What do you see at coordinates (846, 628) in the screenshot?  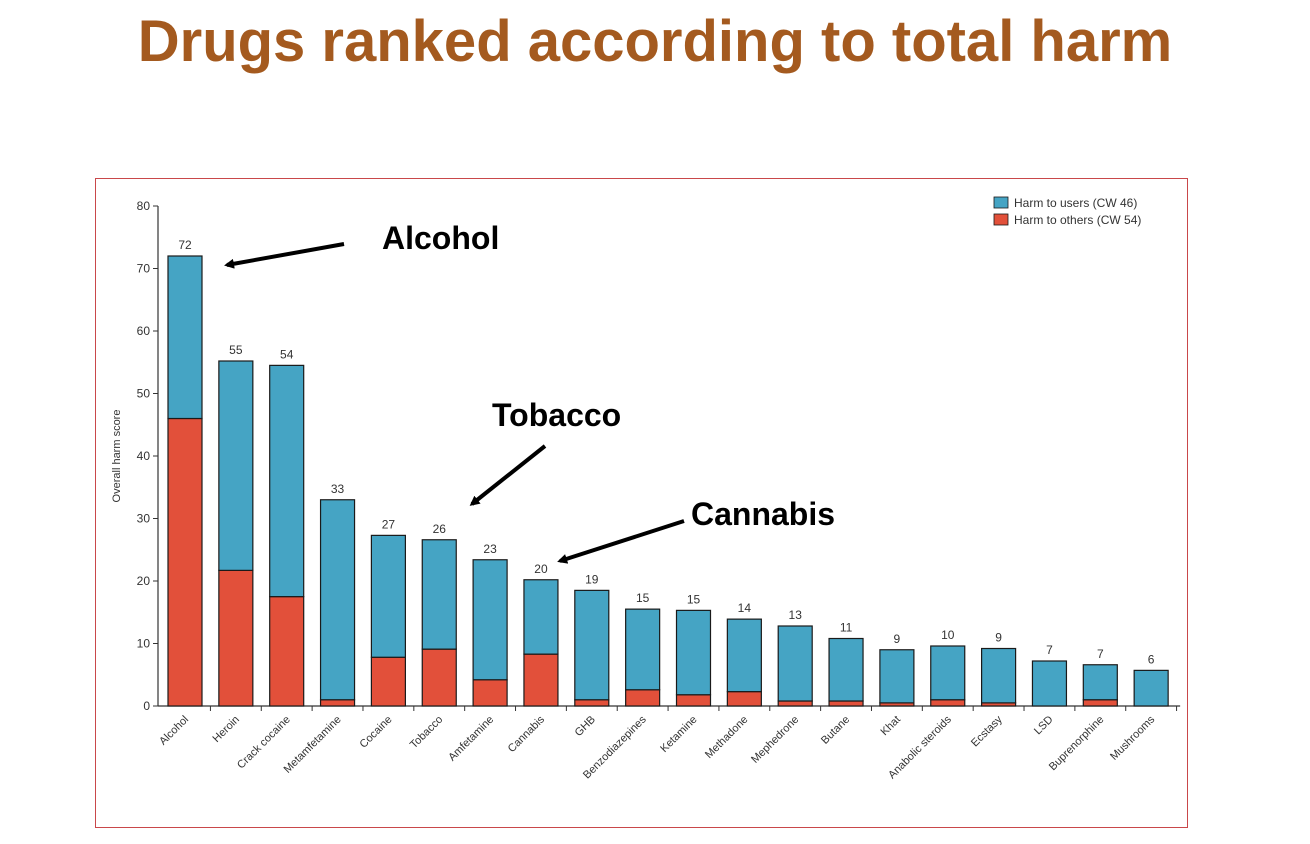 I see `bar-total-label: 11` at bounding box center [846, 628].